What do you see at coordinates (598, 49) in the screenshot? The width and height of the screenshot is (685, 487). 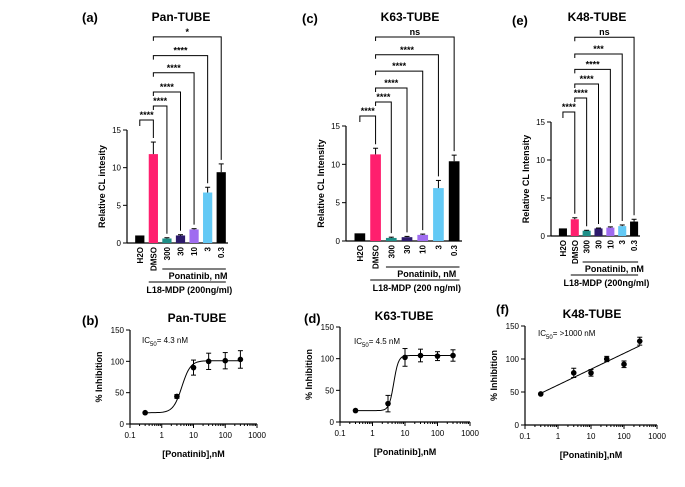 I see `significance-label: ***` at bounding box center [598, 49].